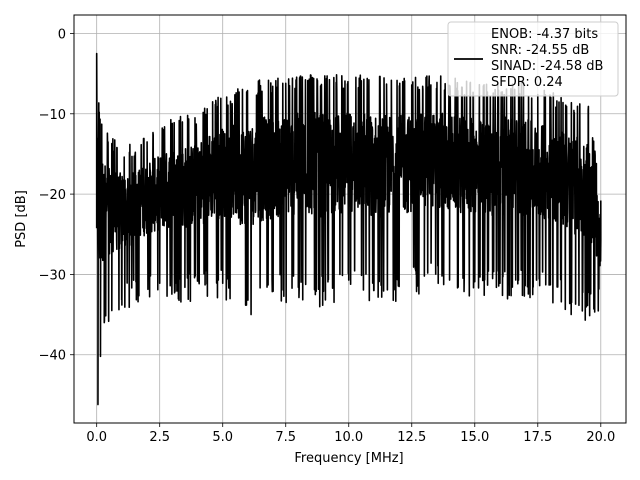  I want to click on x-tick-label: 15.0, so click(474, 437).